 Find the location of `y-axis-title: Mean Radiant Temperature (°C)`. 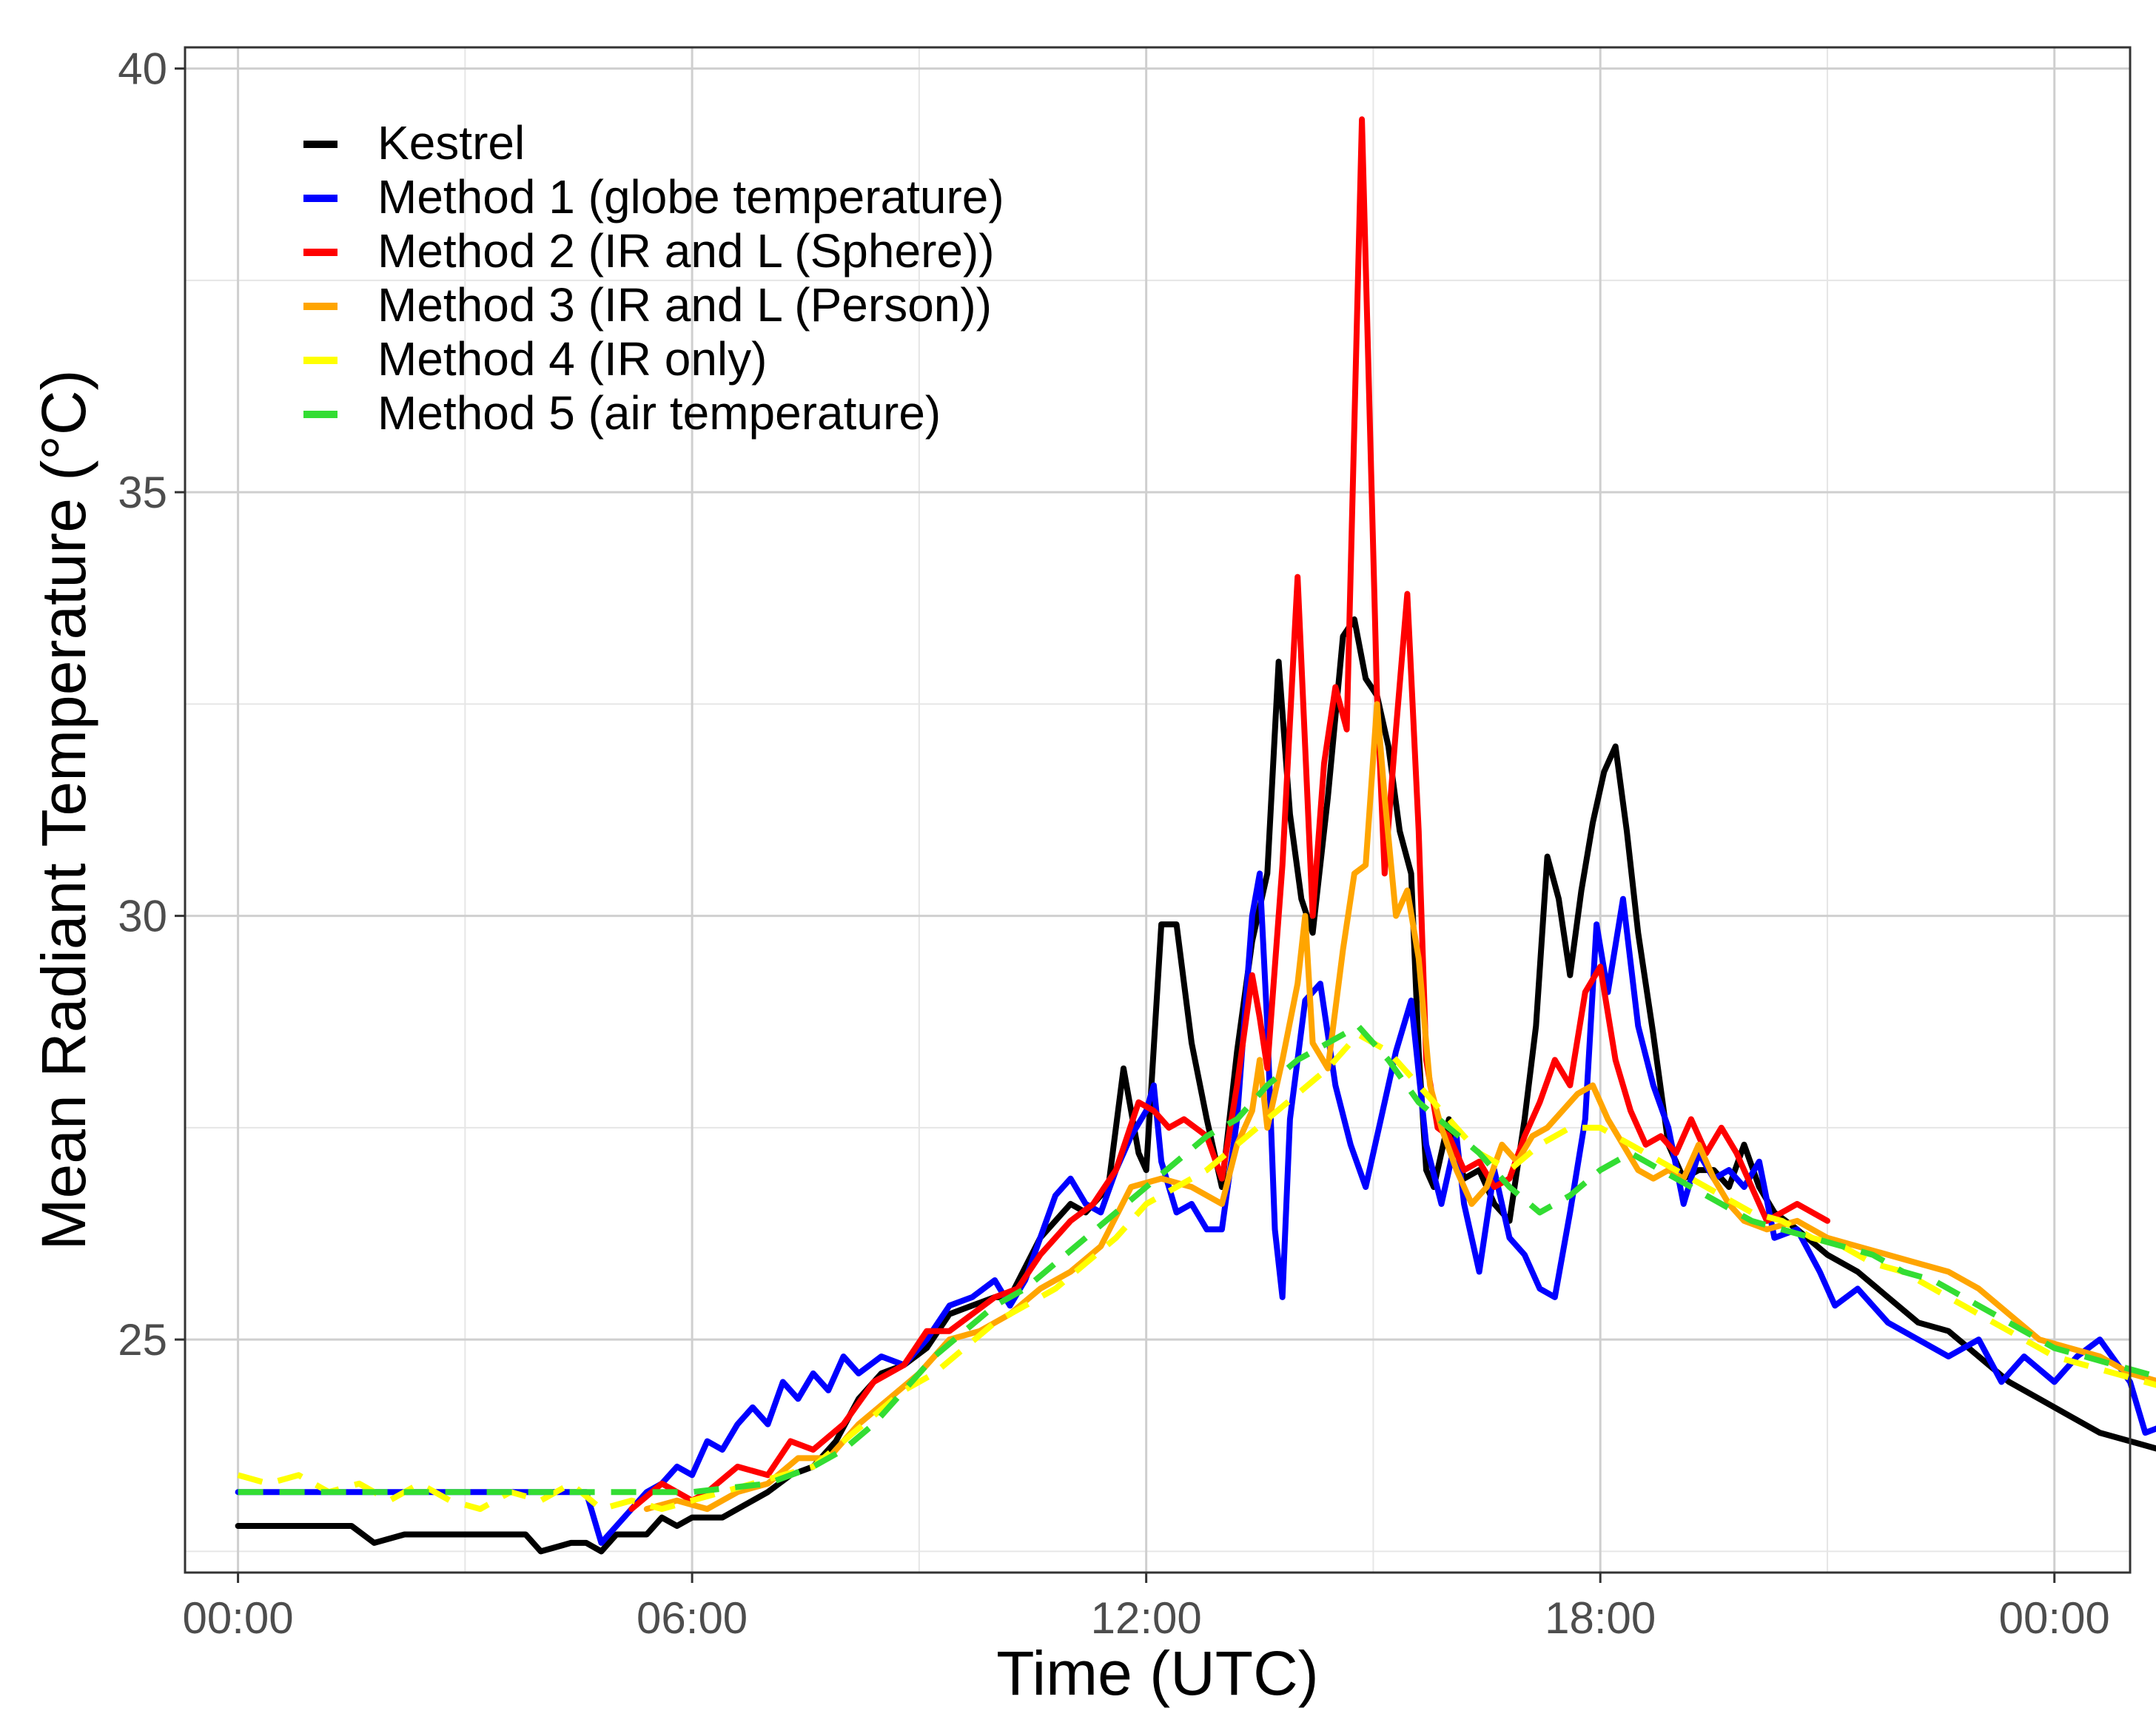

y-axis-title: Mean Radiant Temperature (°C) is located at coordinates (64, 810).